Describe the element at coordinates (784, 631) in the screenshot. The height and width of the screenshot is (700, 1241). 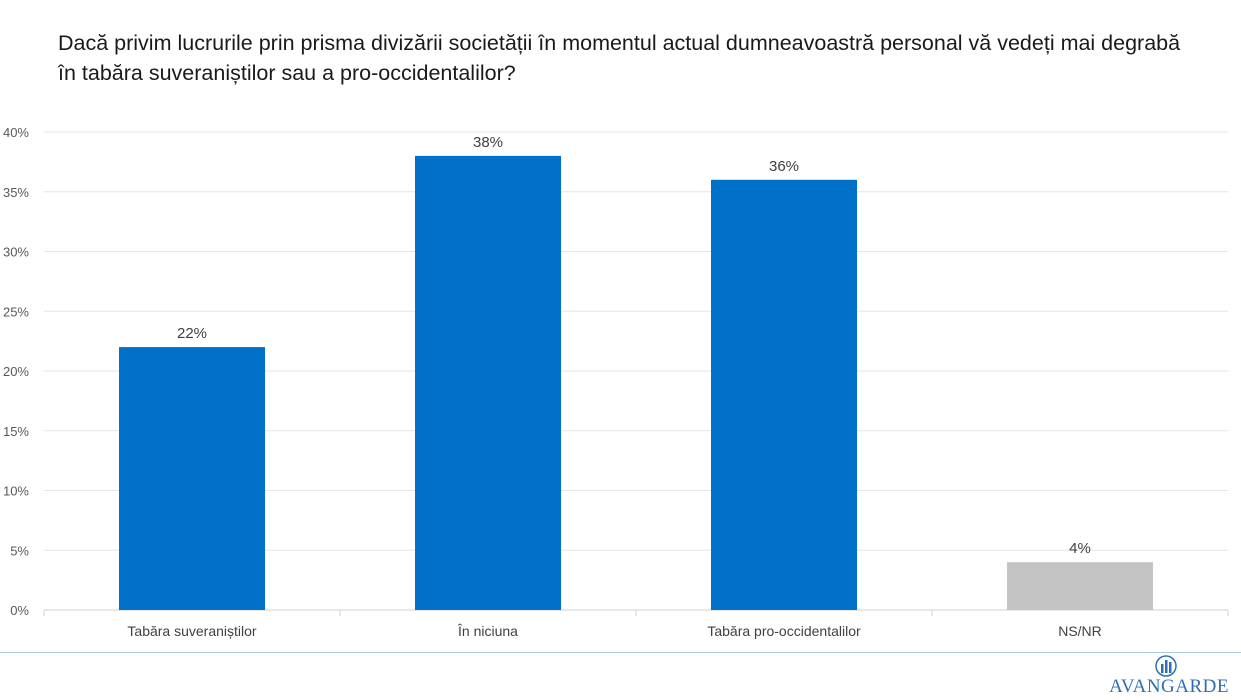
I see `x-tick-label: Tabăra pro-occidentalilor` at that location.